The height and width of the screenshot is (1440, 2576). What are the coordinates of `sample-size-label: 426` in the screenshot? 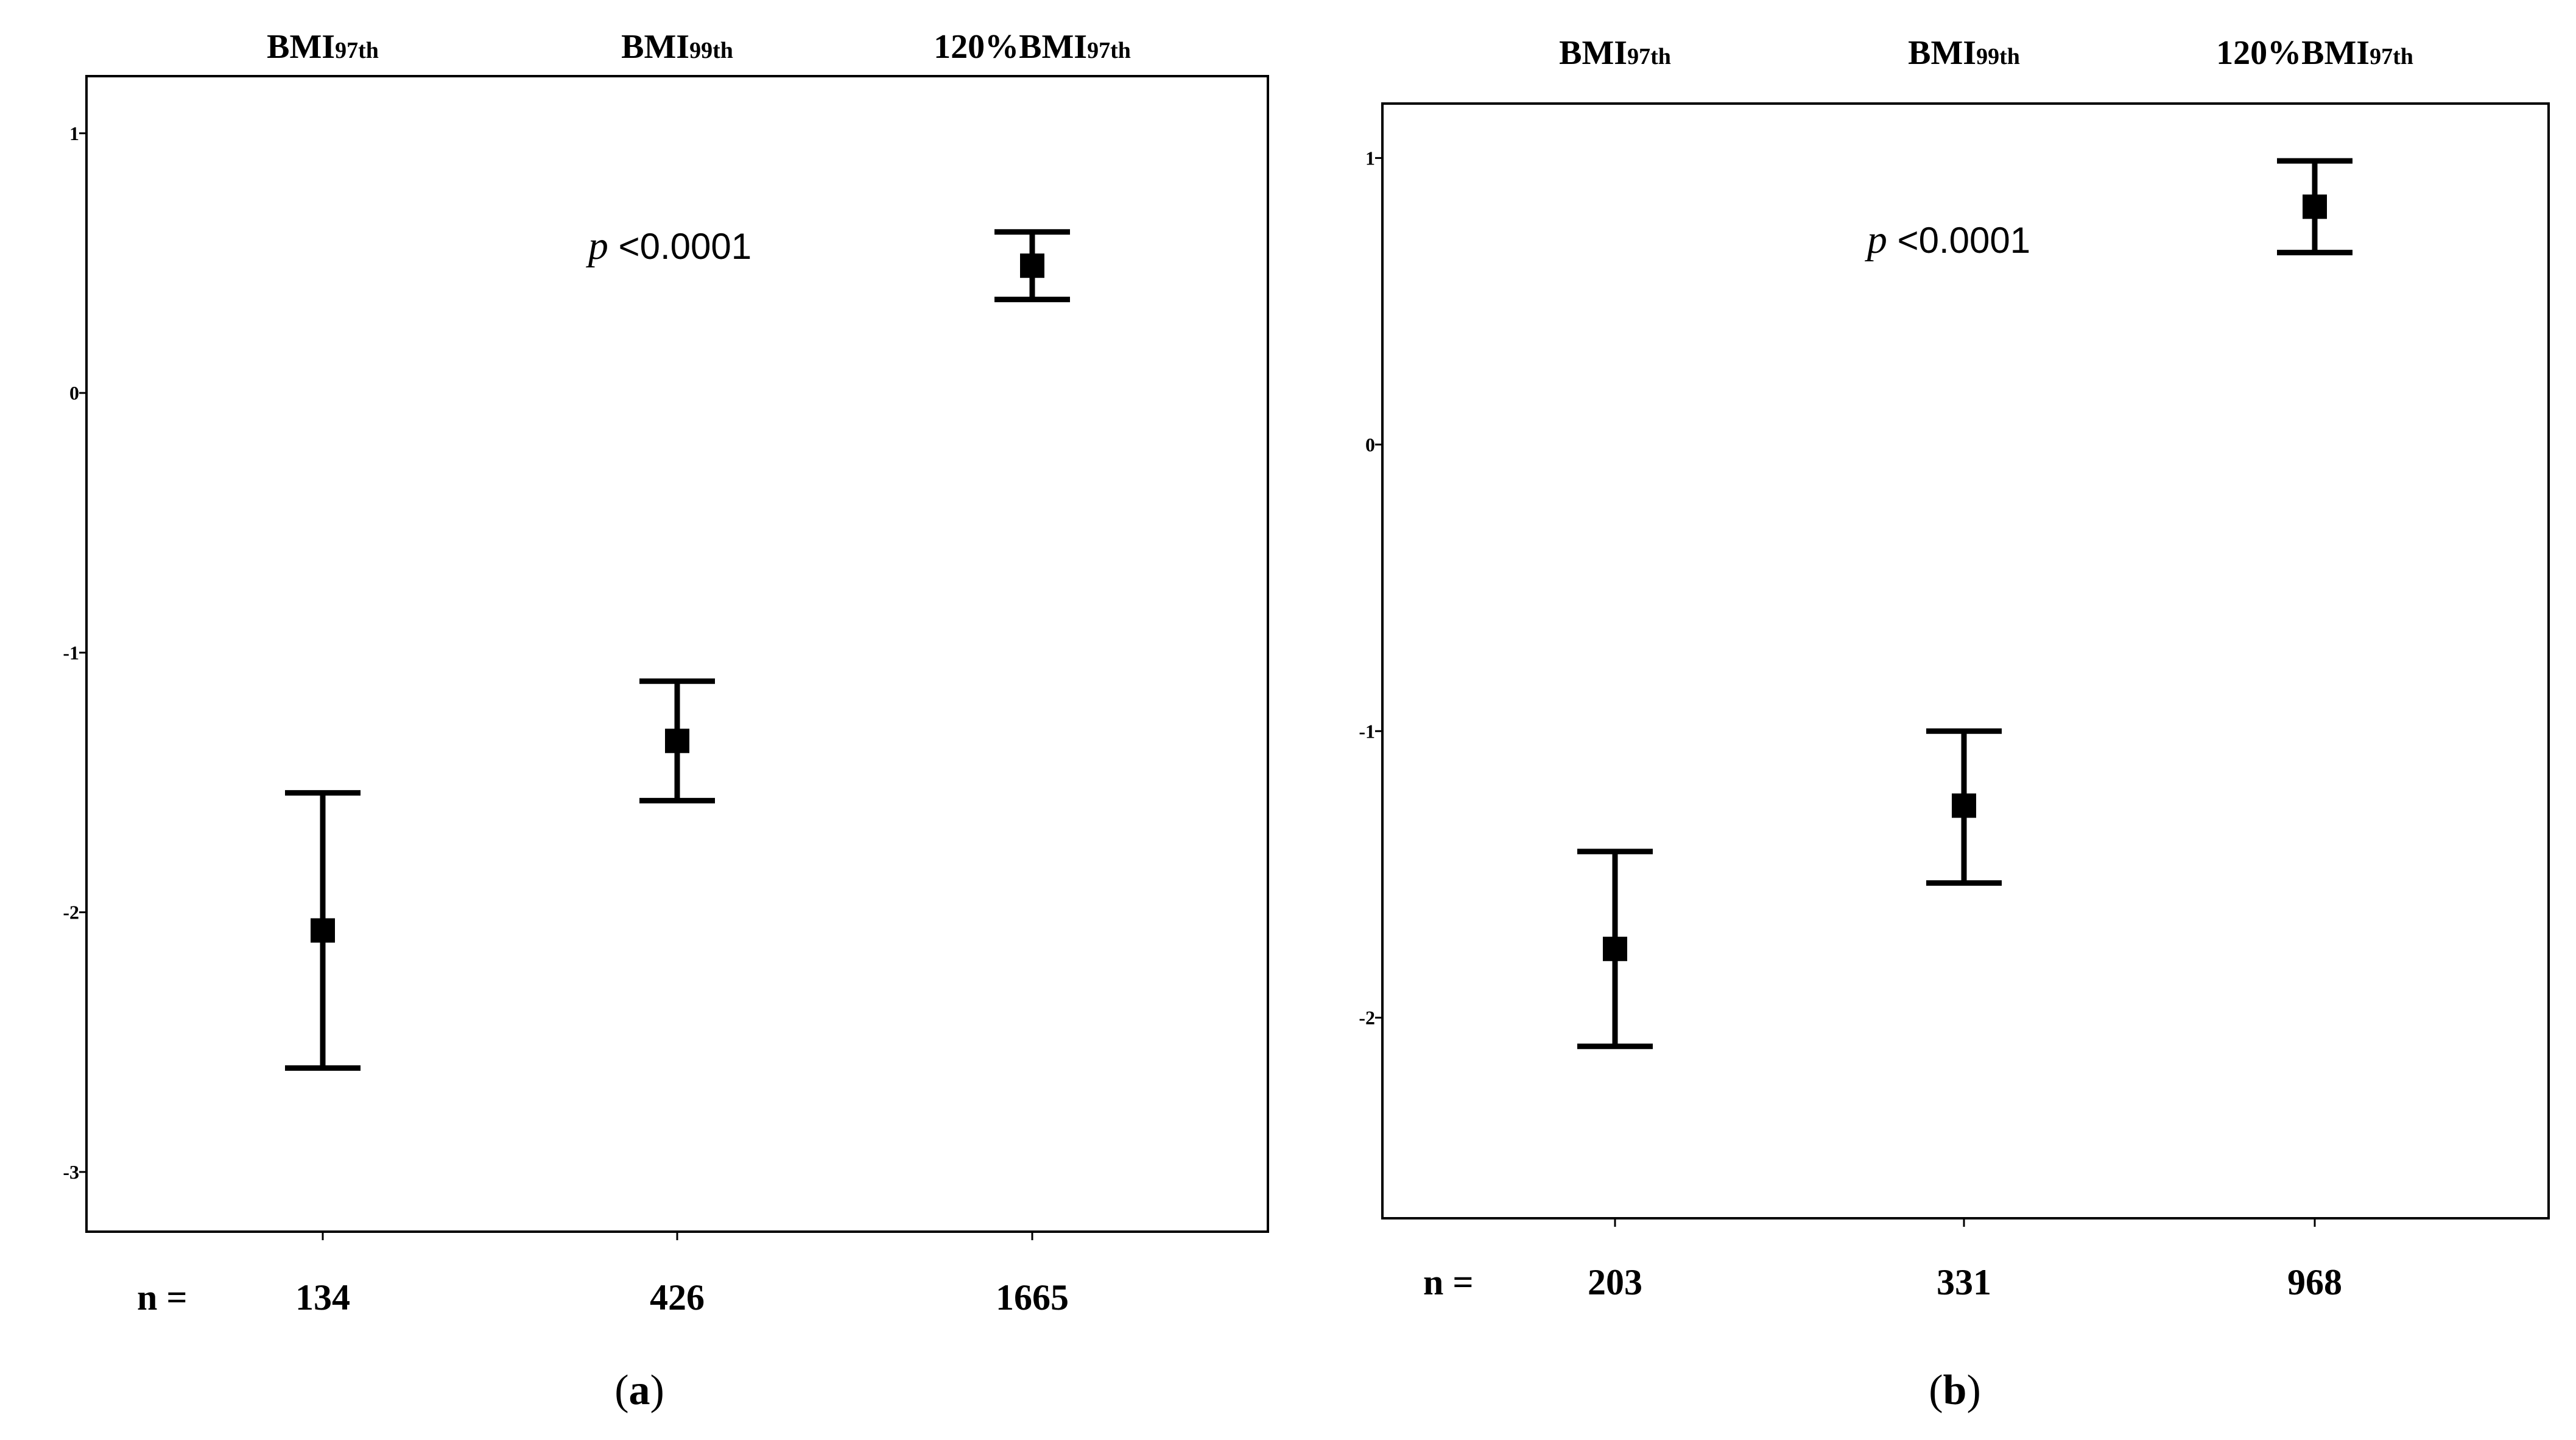 It's located at (677, 1297).